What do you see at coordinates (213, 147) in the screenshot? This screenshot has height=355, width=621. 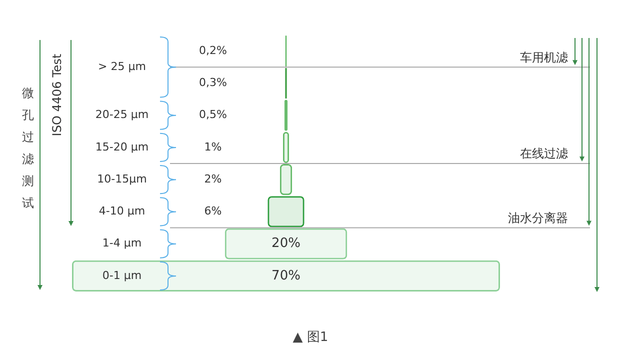 I see `data-label: 1%` at bounding box center [213, 147].